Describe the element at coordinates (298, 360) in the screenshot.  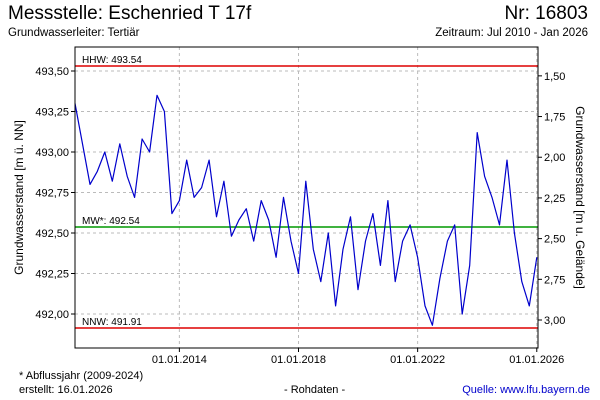
I see `x-tick-label: 01.01.2018` at that location.